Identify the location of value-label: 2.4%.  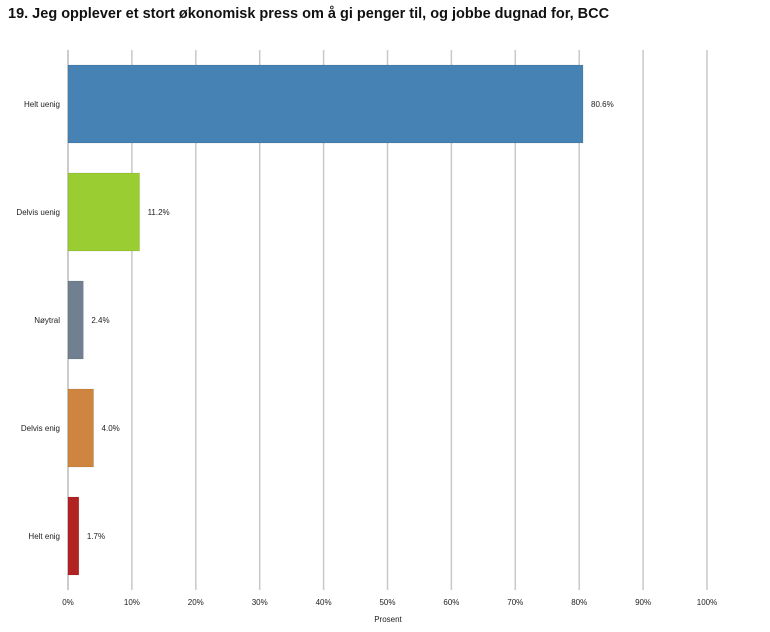
(100, 320).